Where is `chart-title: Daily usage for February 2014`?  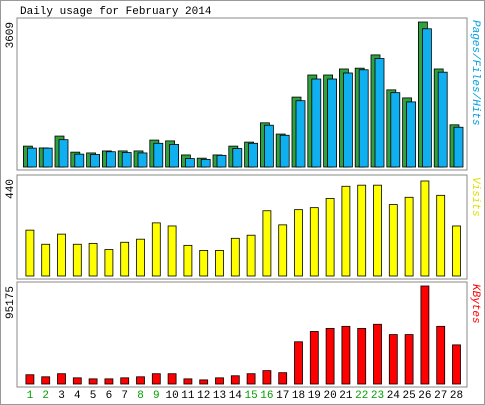 chart-title: Daily usage for February 2014 is located at coordinates (116, 12).